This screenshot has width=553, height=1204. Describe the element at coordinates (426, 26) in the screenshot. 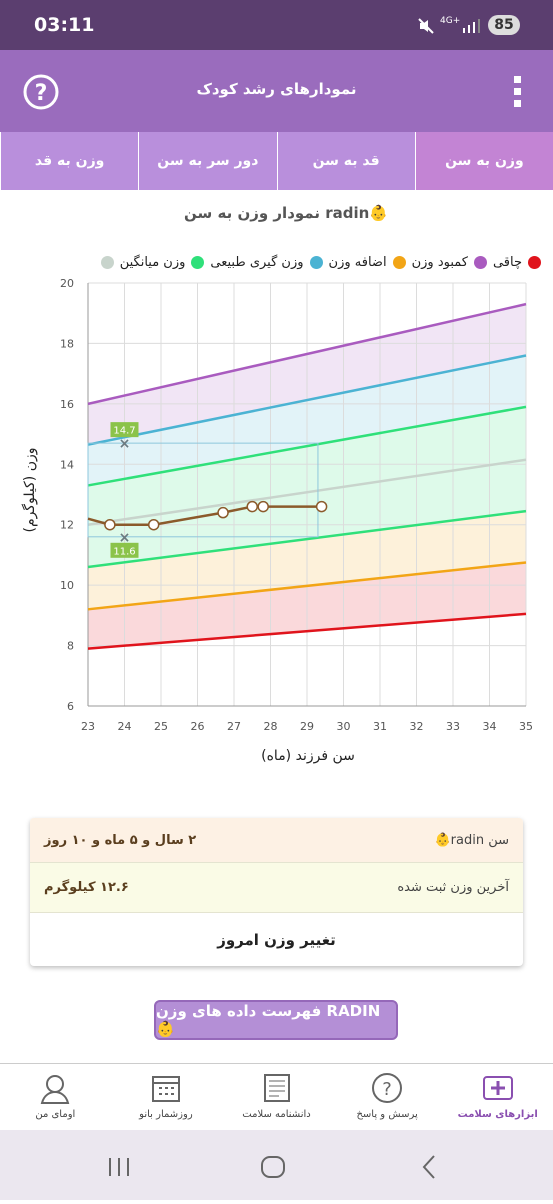

I see `mute-icon` at that location.